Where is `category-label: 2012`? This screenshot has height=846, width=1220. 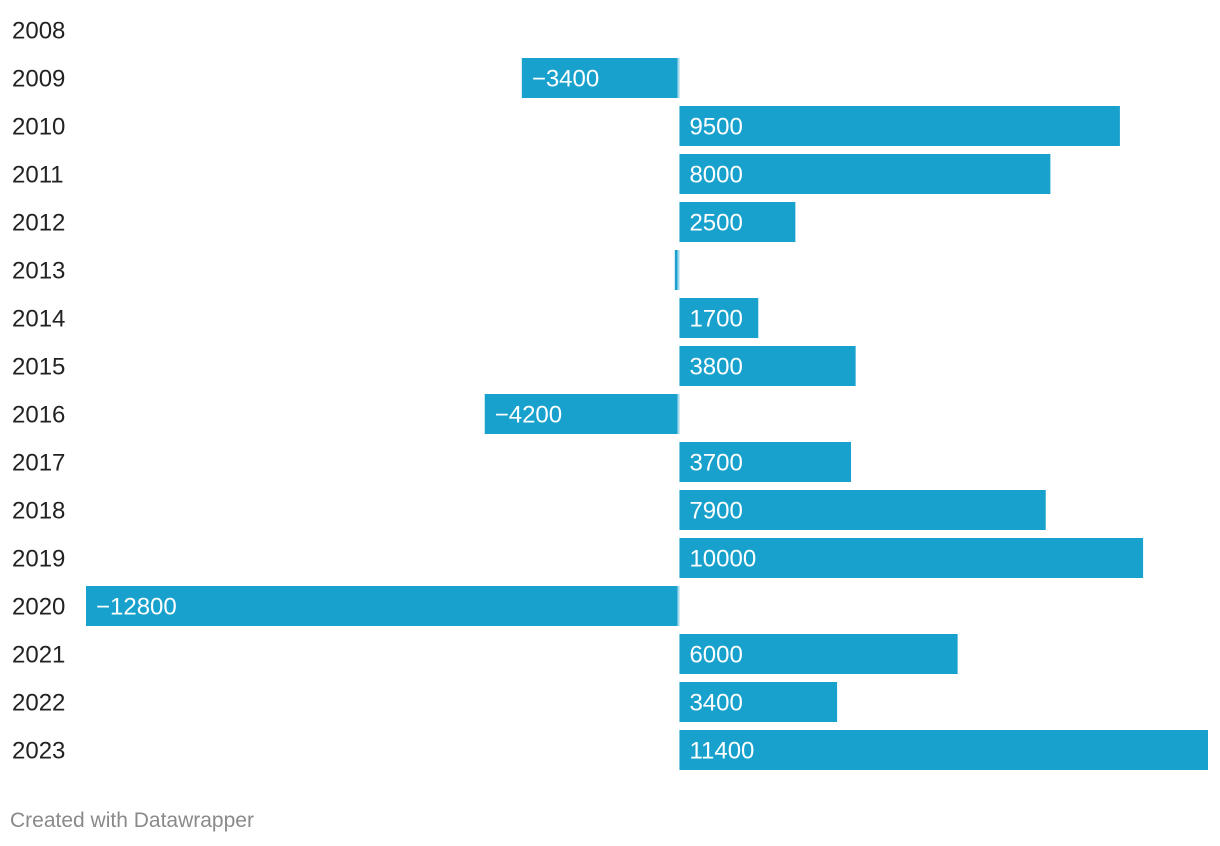 category-label: 2012 is located at coordinates (38, 222).